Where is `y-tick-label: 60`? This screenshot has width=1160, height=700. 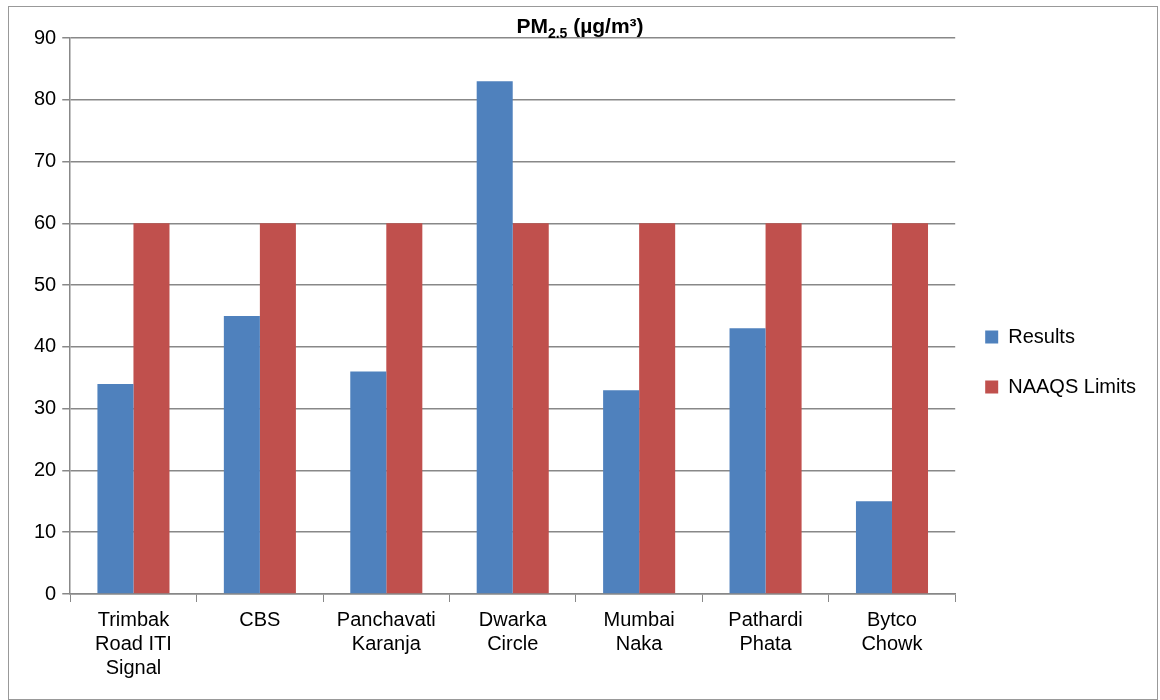
y-tick-label: 60 is located at coordinates (45, 221).